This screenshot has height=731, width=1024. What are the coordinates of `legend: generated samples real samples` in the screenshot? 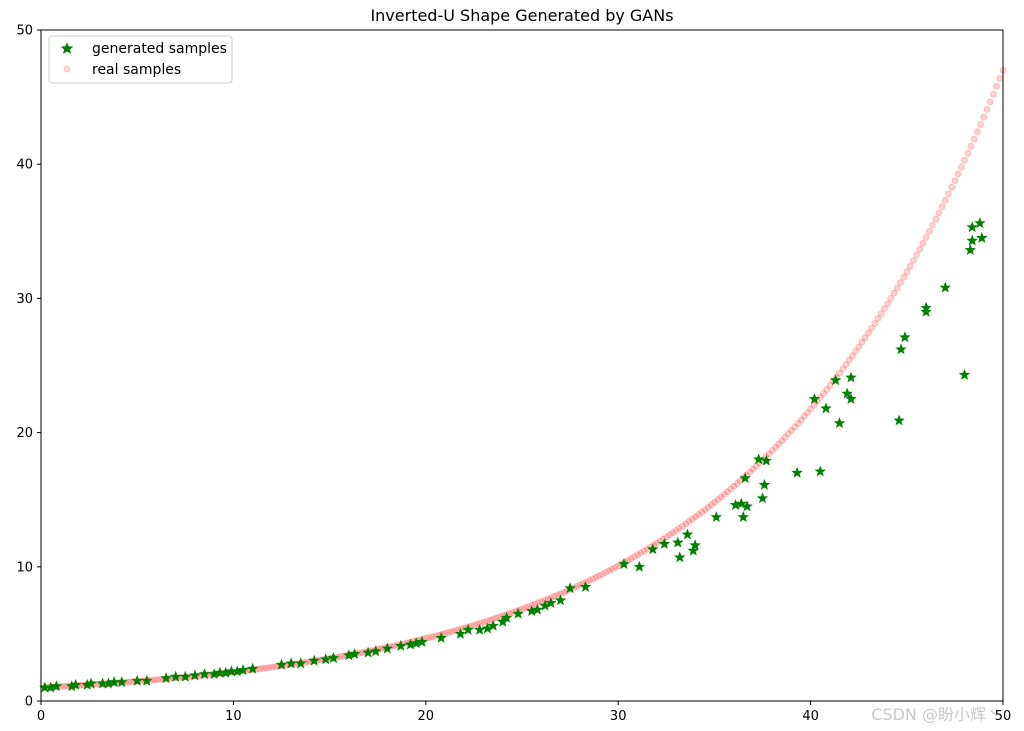 It's located at (140, 59).